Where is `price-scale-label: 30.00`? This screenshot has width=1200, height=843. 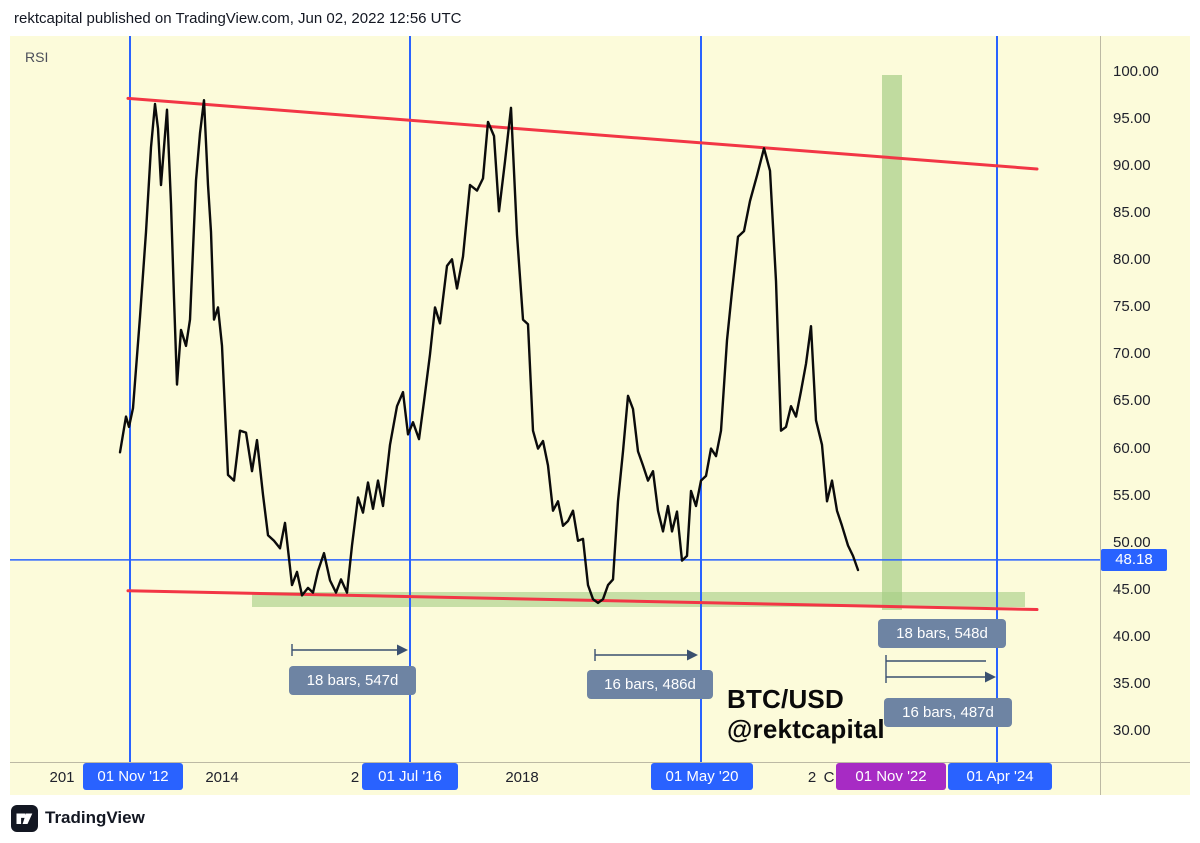 price-scale-label: 30.00 is located at coordinates (1132, 730).